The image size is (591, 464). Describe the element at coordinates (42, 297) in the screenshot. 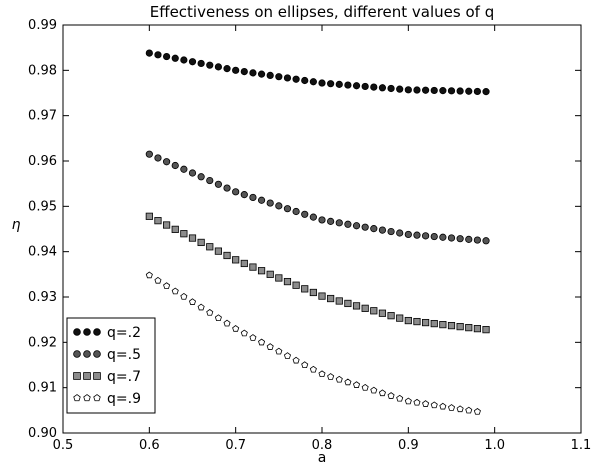

I see `y-tick-label: 0.93` at that location.